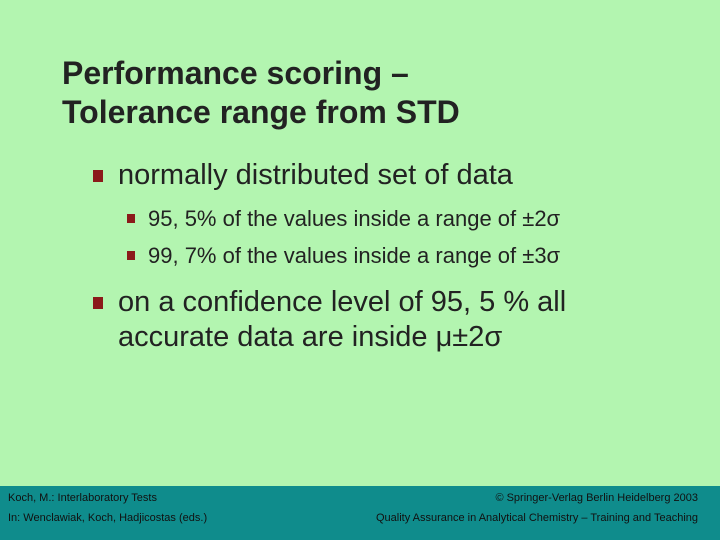 Image resolution: width=720 pixels, height=540 pixels. I want to click on bullet-text-line-2: accurate data are inside μ±2σ, so click(310, 337).